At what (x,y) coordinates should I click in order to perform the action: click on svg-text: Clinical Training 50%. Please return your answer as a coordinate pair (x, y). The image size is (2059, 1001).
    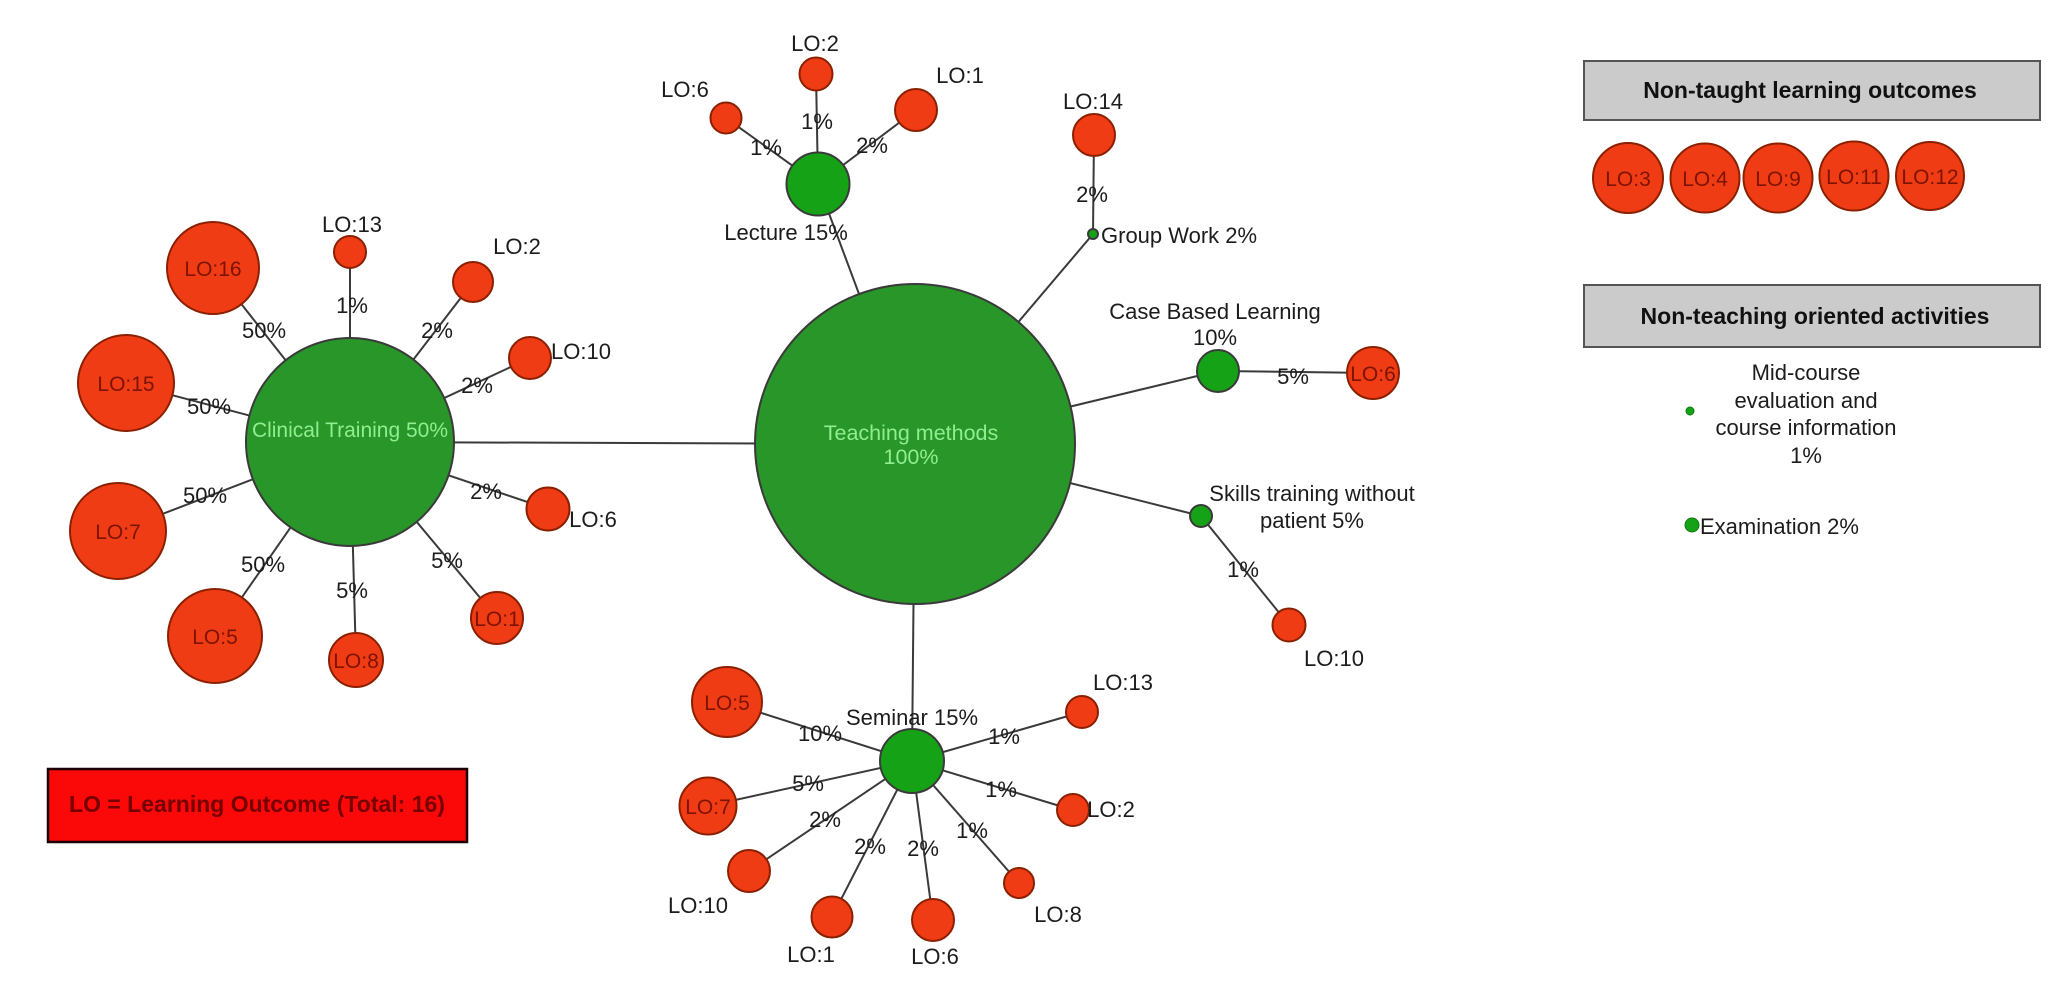
    Looking at the image, I should click on (350, 430).